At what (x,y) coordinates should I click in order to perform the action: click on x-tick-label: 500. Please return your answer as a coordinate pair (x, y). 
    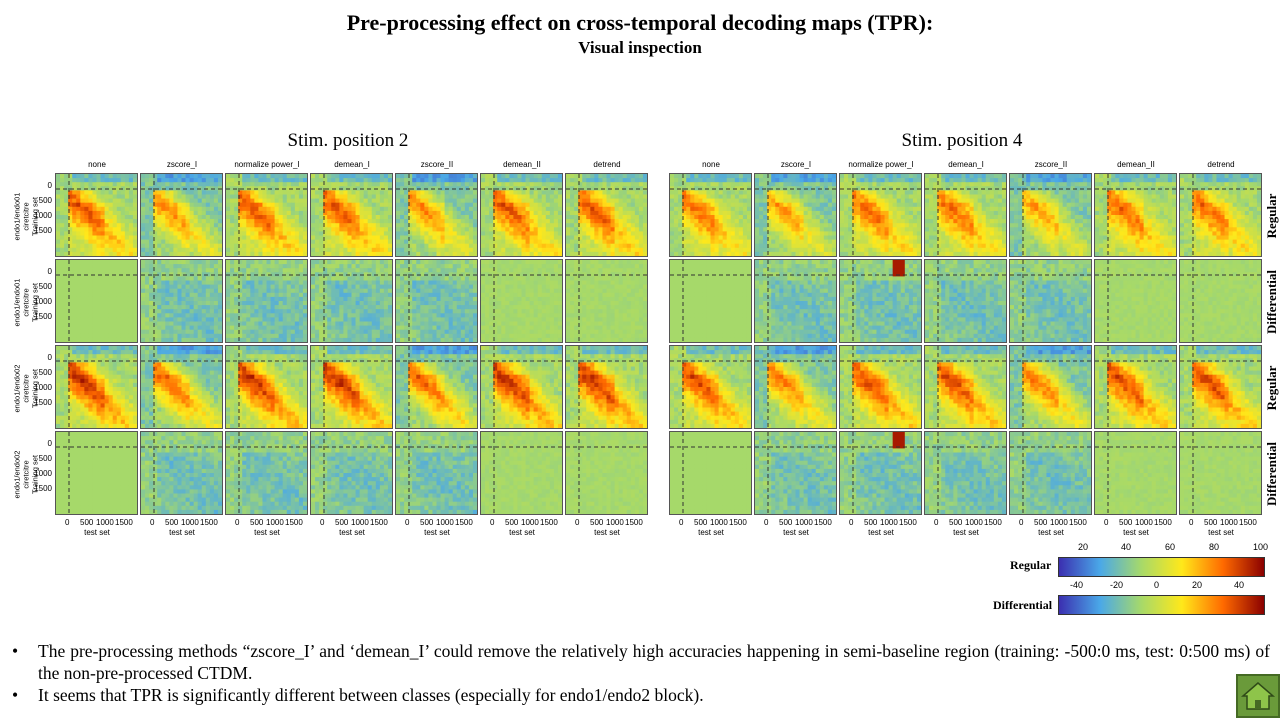
    Looking at the image, I should click on (171, 522).